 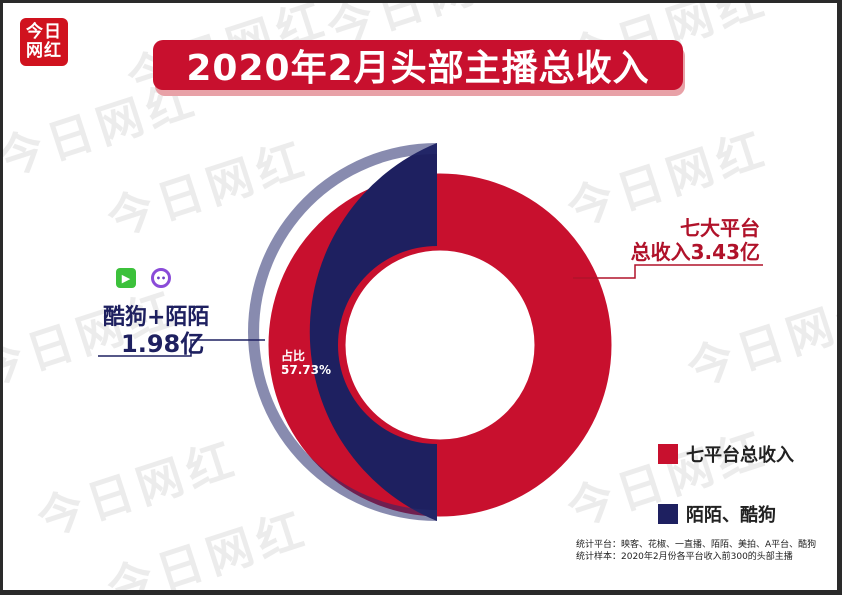 What do you see at coordinates (418, 65) in the screenshot?
I see `page-title: 2020年2月头部主播总收入` at bounding box center [418, 65].